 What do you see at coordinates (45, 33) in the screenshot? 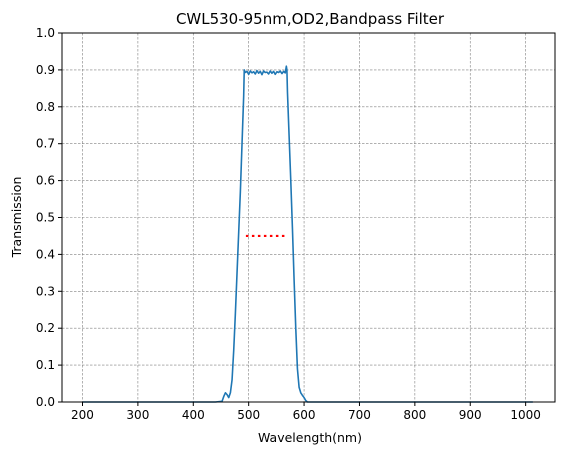
I see `y-tick-label: 1.0` at bounding box center [45, 33].